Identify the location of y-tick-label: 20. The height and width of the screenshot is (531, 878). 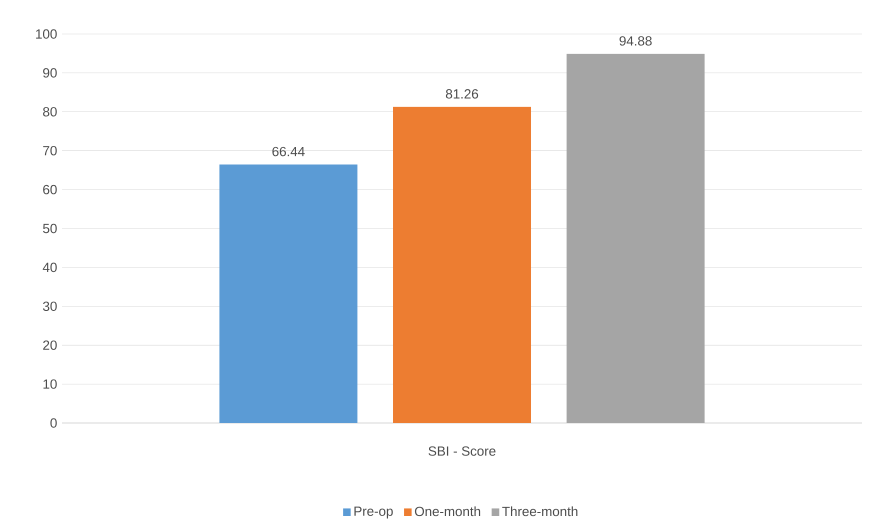
(50, 345).